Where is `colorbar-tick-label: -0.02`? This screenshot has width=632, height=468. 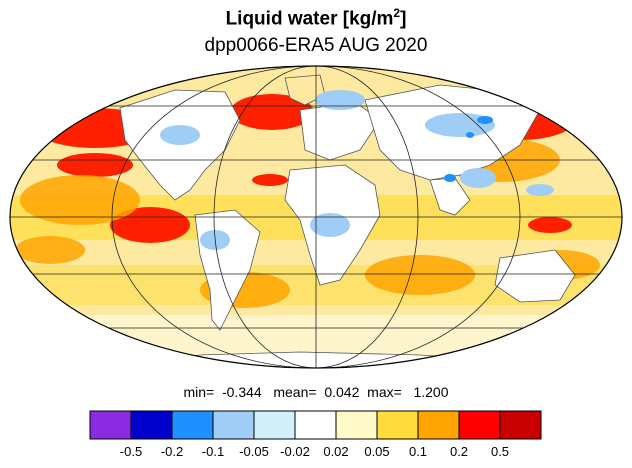
colorbar-tick-label: -0.02 is located at coordinates (295, 451).